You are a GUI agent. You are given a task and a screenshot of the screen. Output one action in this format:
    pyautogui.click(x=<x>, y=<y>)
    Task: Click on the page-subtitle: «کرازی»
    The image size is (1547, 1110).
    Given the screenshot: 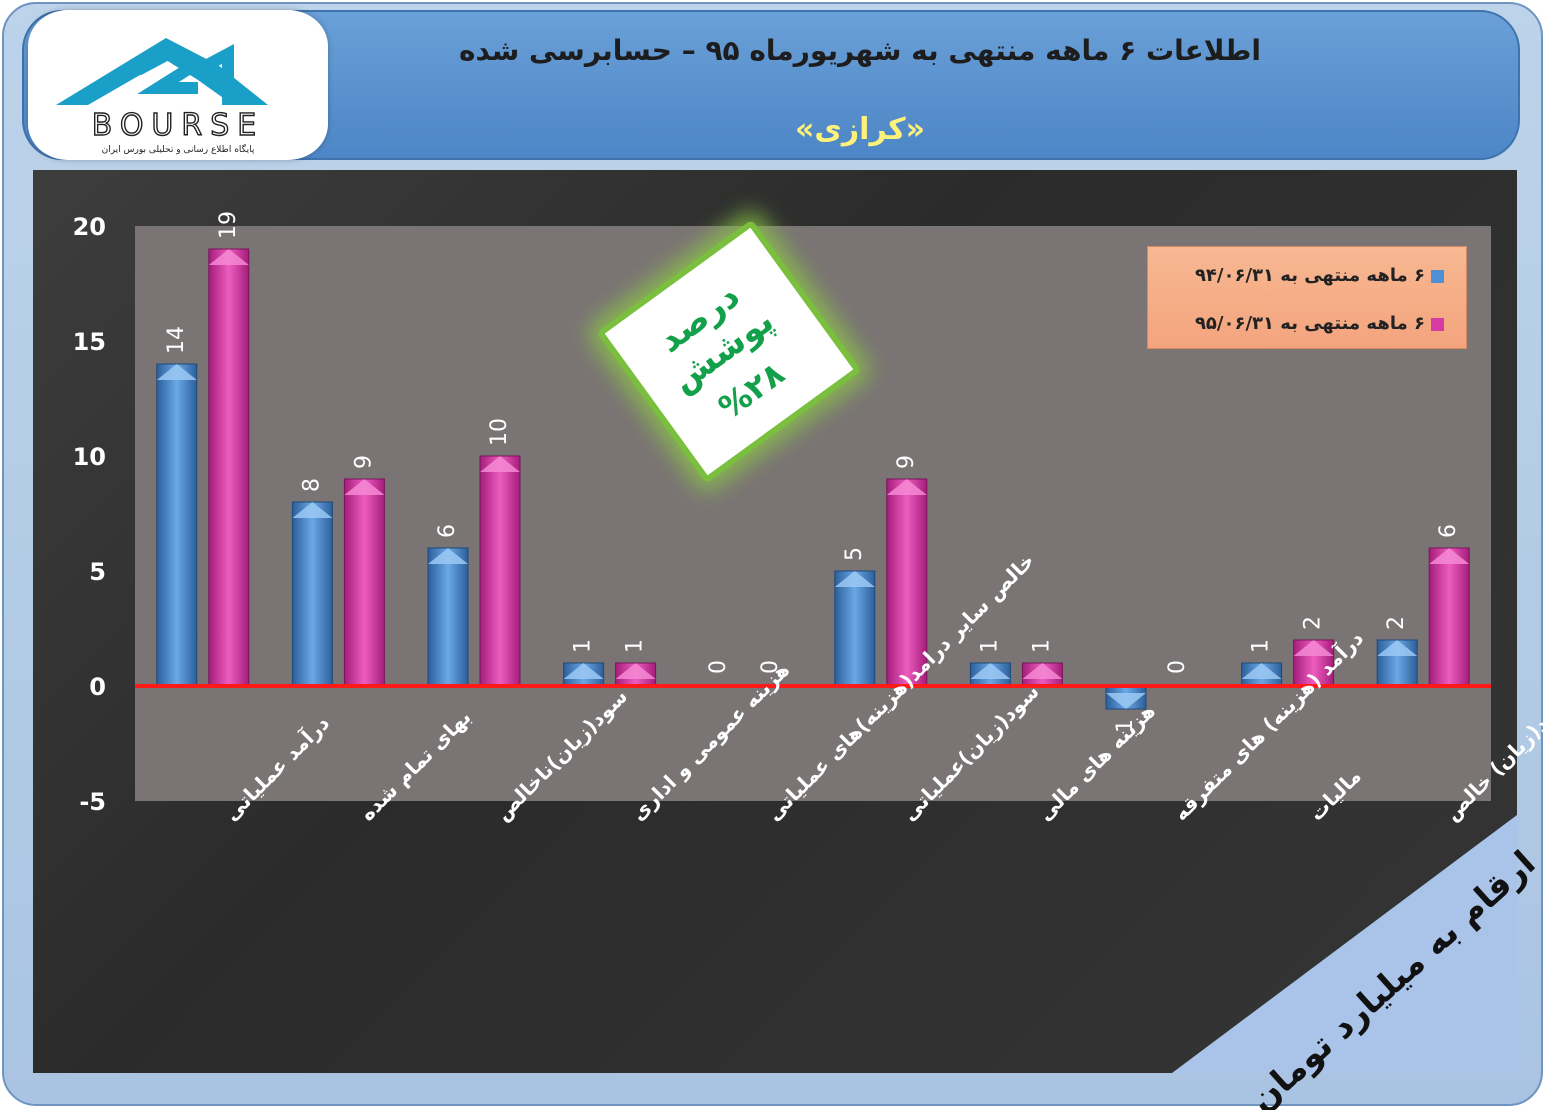 What is the action you would take?
    pyautogui.click(x=860, y=129)
    